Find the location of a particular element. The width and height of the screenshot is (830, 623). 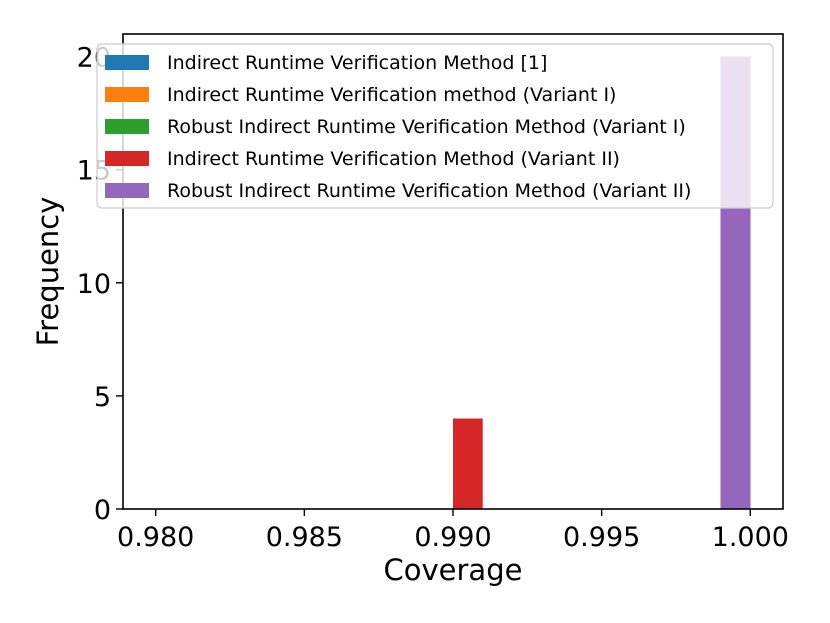

x-tick-label: 0.990 is located at coordinates (452, 537).